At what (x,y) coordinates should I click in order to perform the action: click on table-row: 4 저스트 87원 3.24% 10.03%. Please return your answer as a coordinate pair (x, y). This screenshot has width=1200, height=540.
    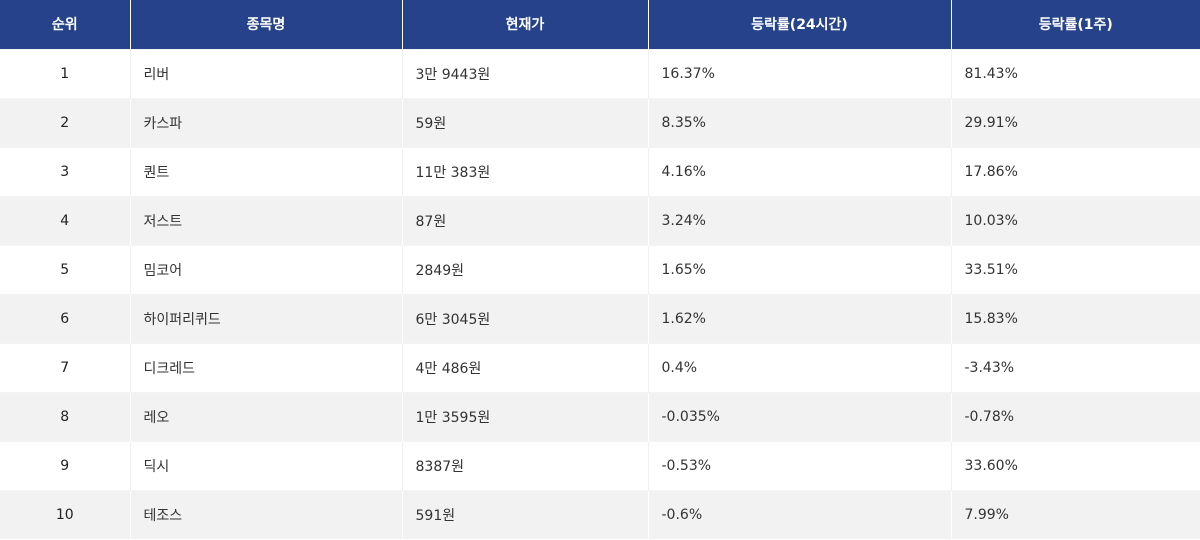
    Looking at the image, I should click on (600, 220).